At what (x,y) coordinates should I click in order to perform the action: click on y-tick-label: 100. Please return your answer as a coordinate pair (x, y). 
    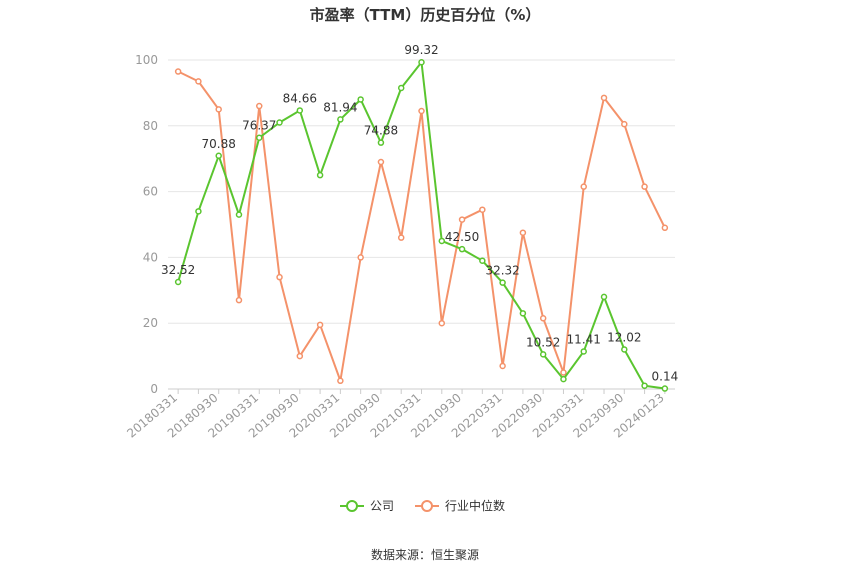
    Looking at the image, I should click on (146, 60).